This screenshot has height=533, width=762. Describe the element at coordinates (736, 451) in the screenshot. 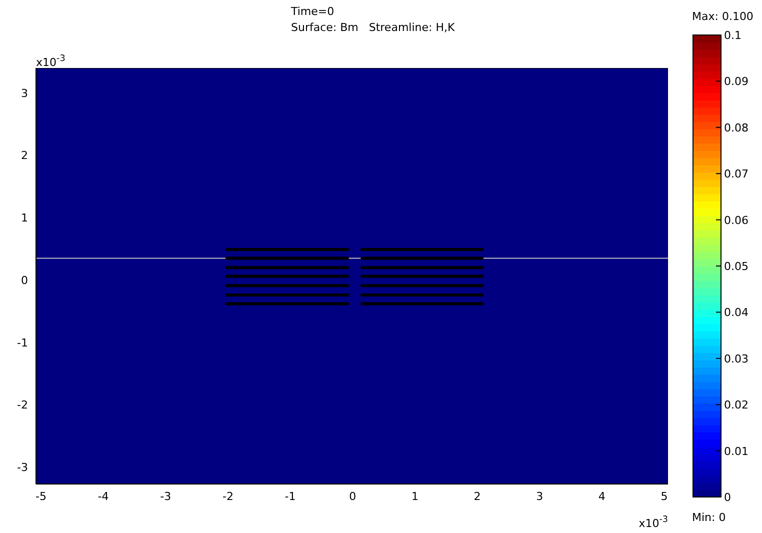

I see `color-bar-label: 0.01` at that location.